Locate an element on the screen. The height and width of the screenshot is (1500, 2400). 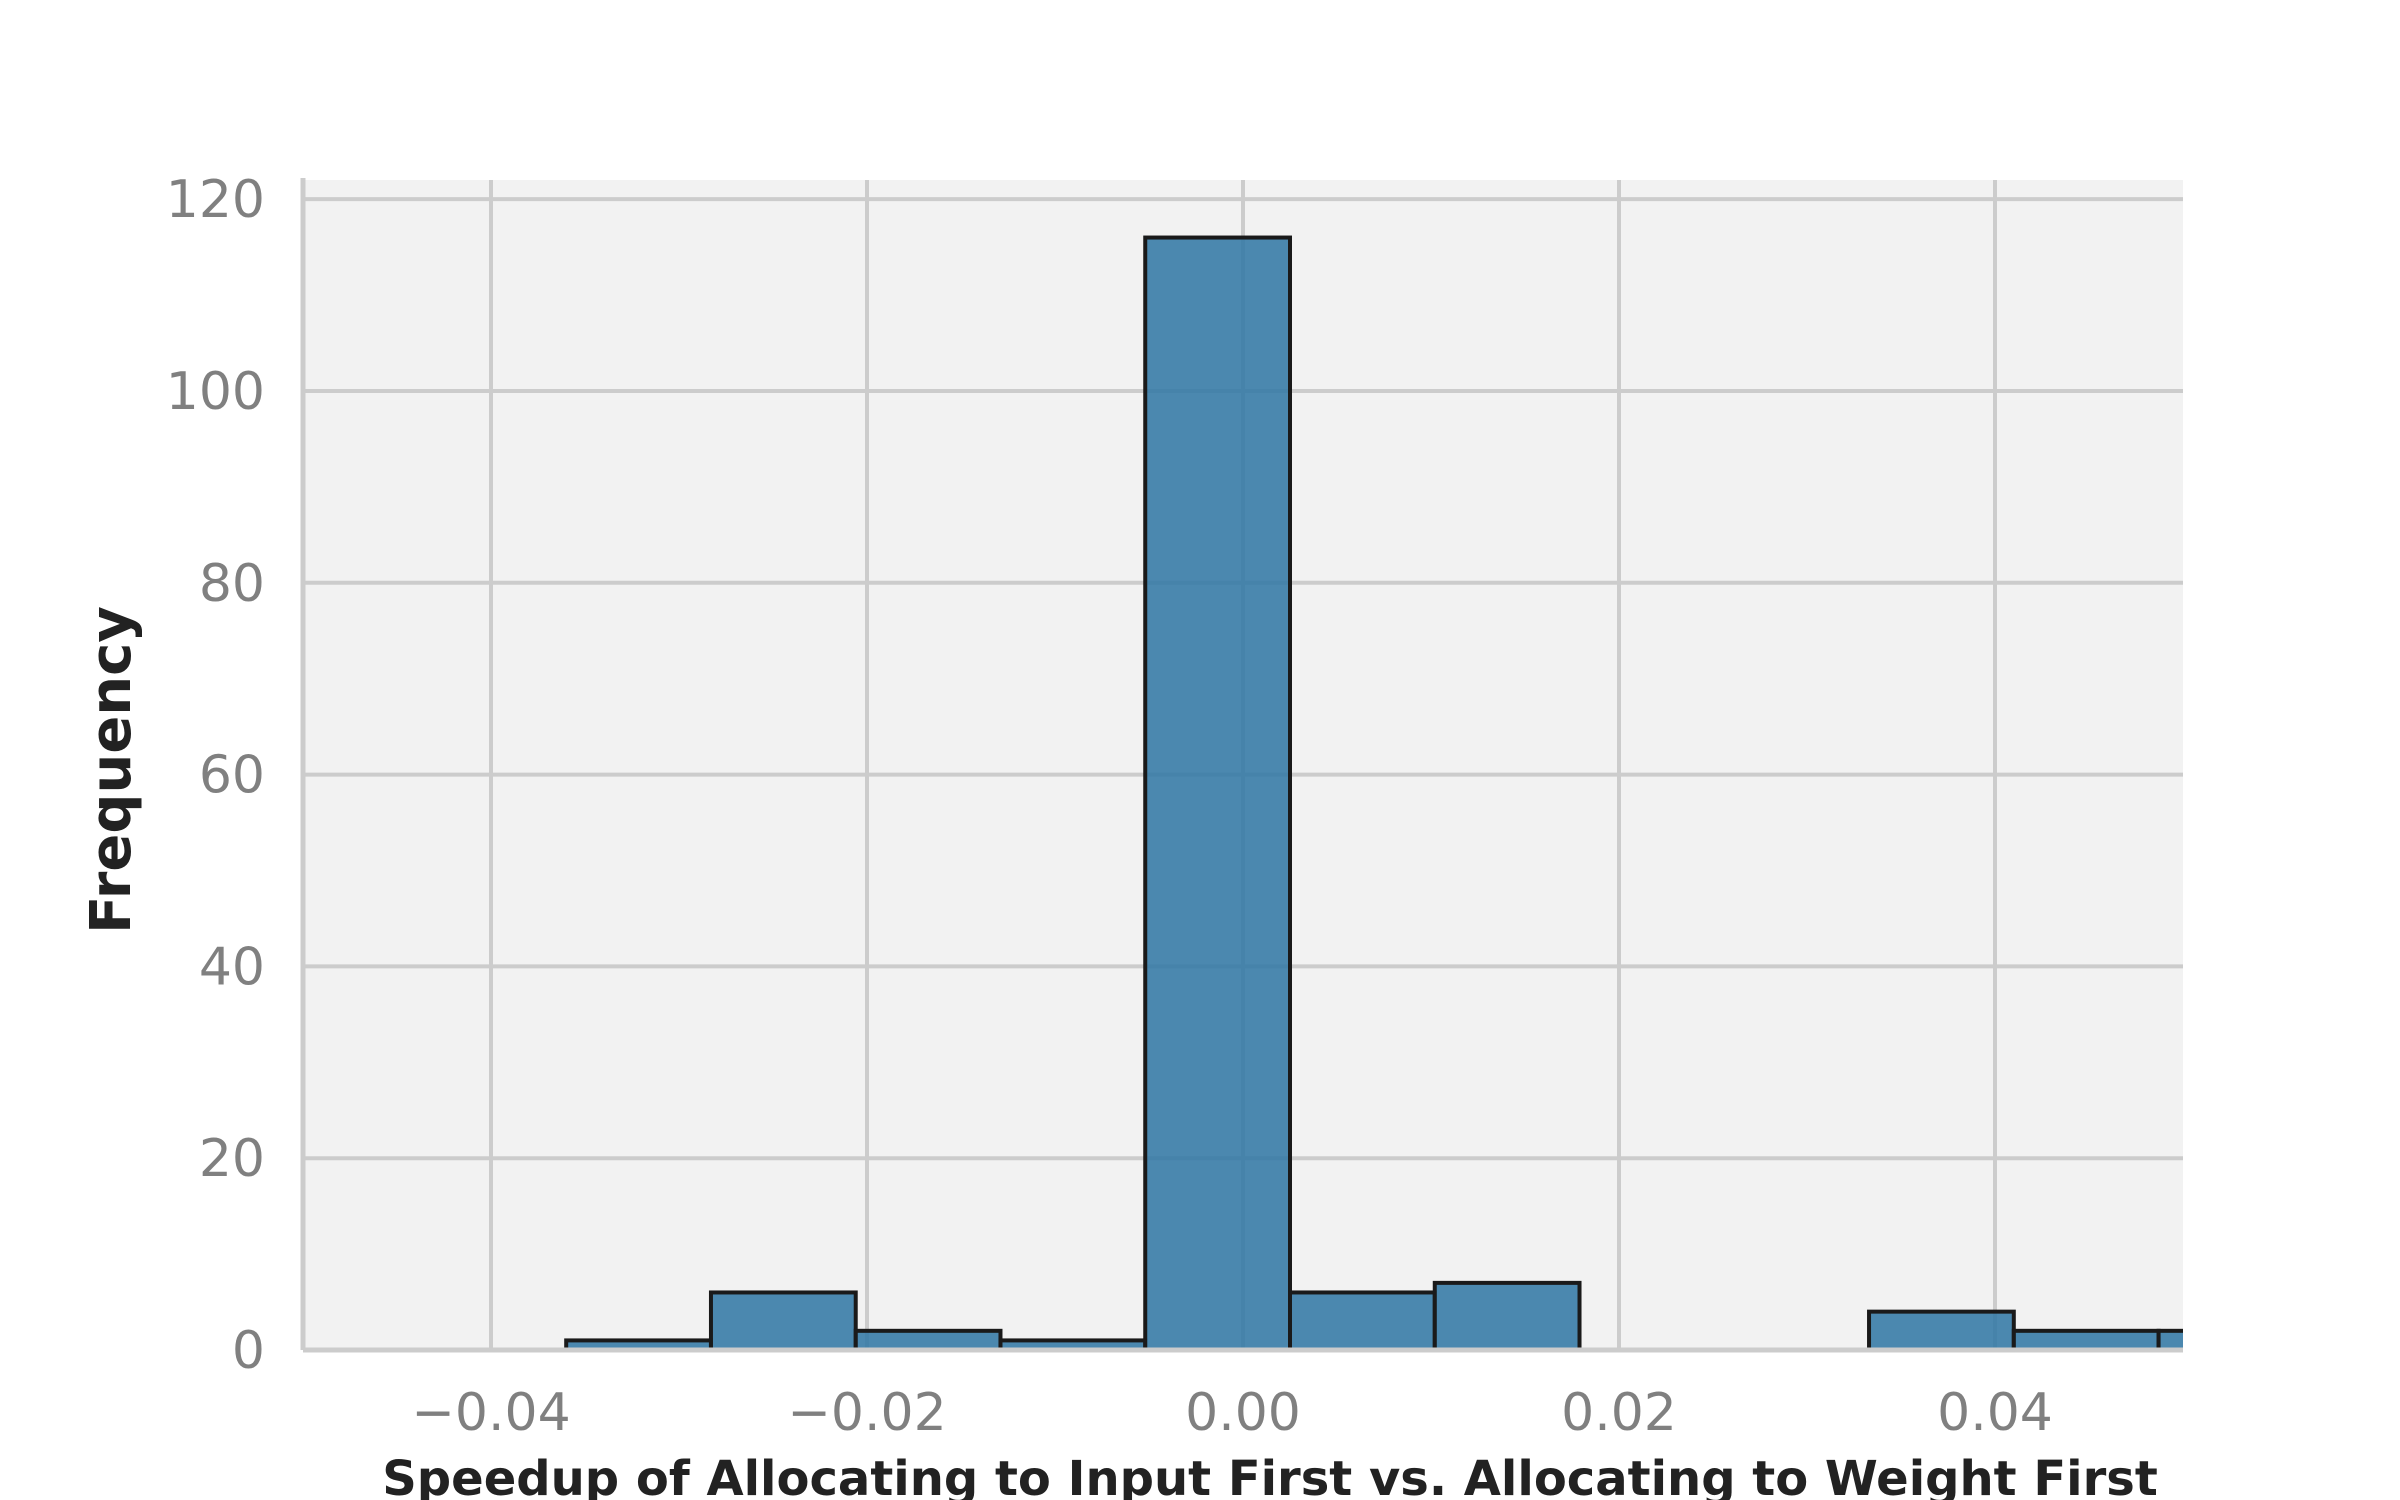
y-tick-label: 20 is located at coordinates (232, 1159).